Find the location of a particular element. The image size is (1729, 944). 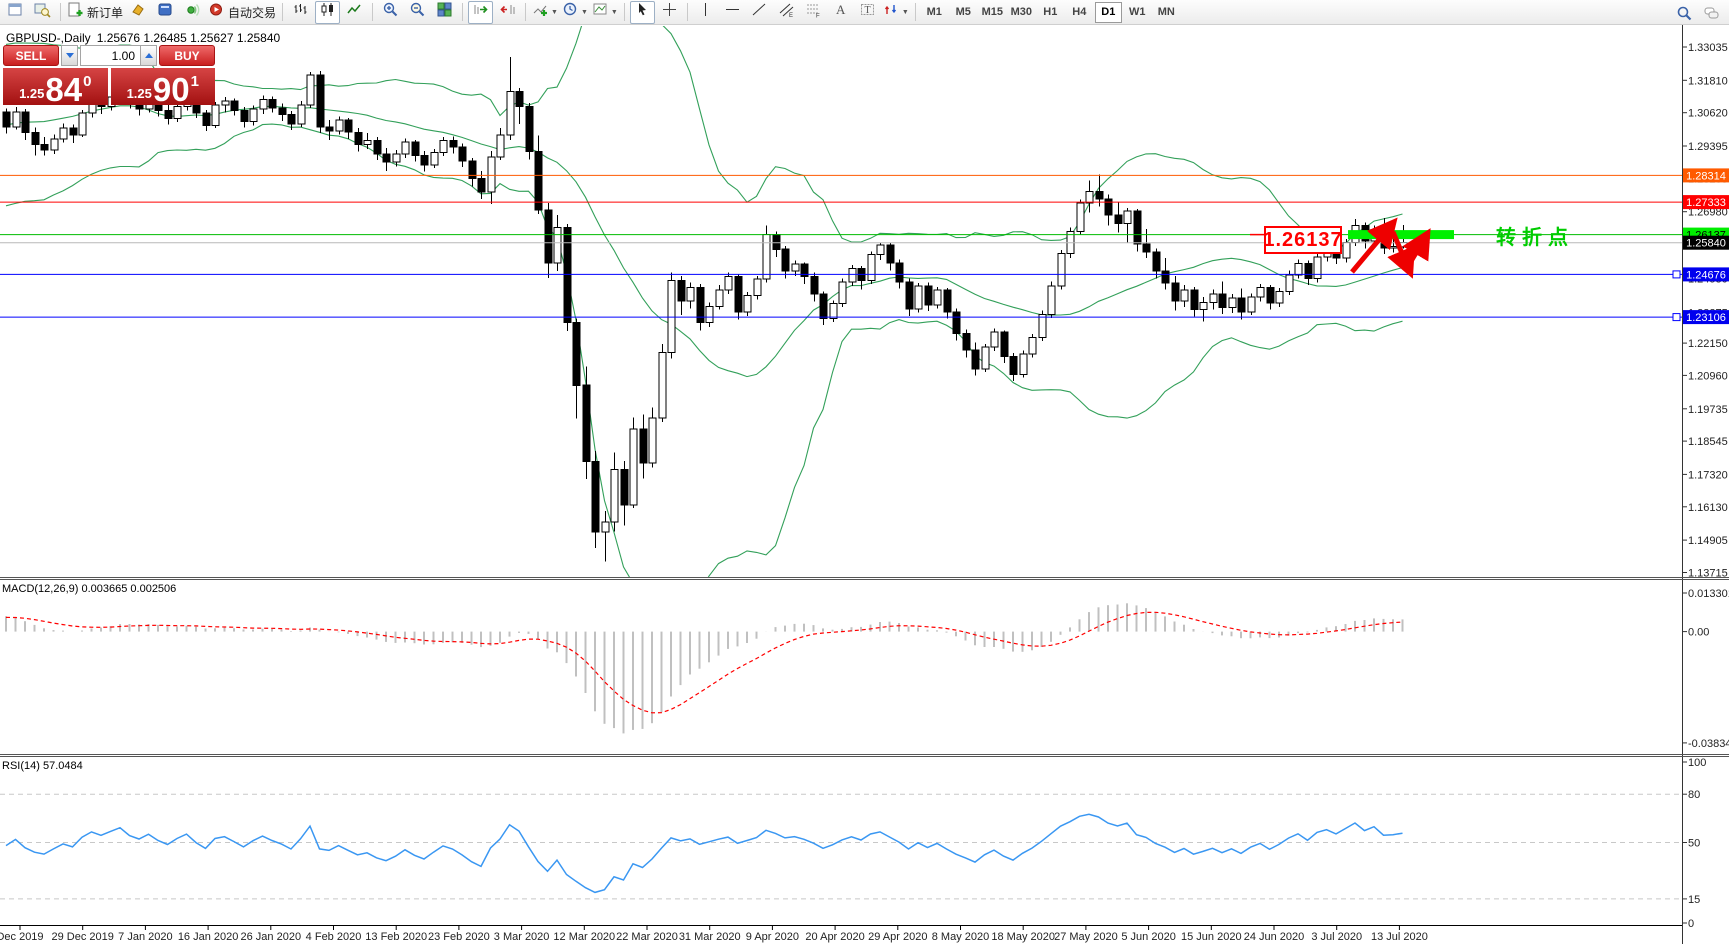

periods-icon is located at coordinates (570, 12).